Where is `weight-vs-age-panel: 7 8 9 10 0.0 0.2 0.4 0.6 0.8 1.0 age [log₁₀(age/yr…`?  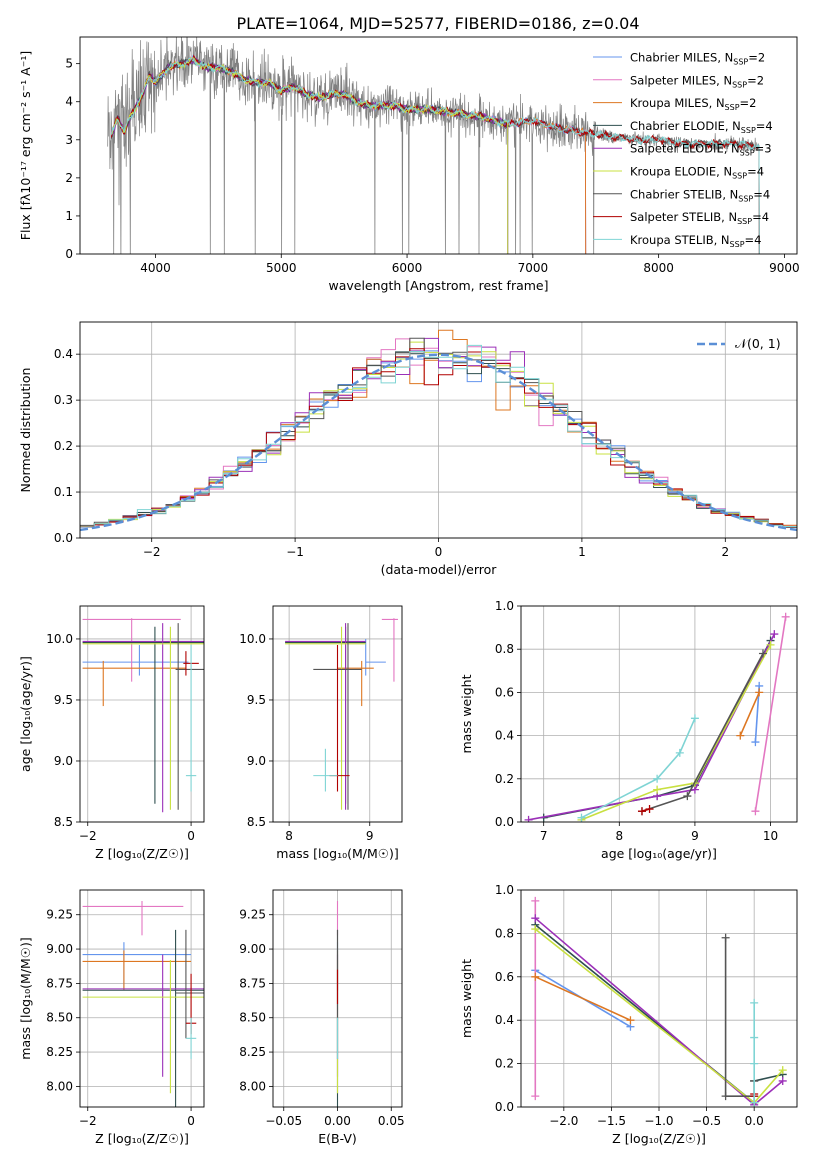
weight-vs-age-panel: 7 8 9 10 0.0 0.2 0.4 0.6 0.8 1.0 age [log₁₀(age/yr… is located at coordinates (628, 730).